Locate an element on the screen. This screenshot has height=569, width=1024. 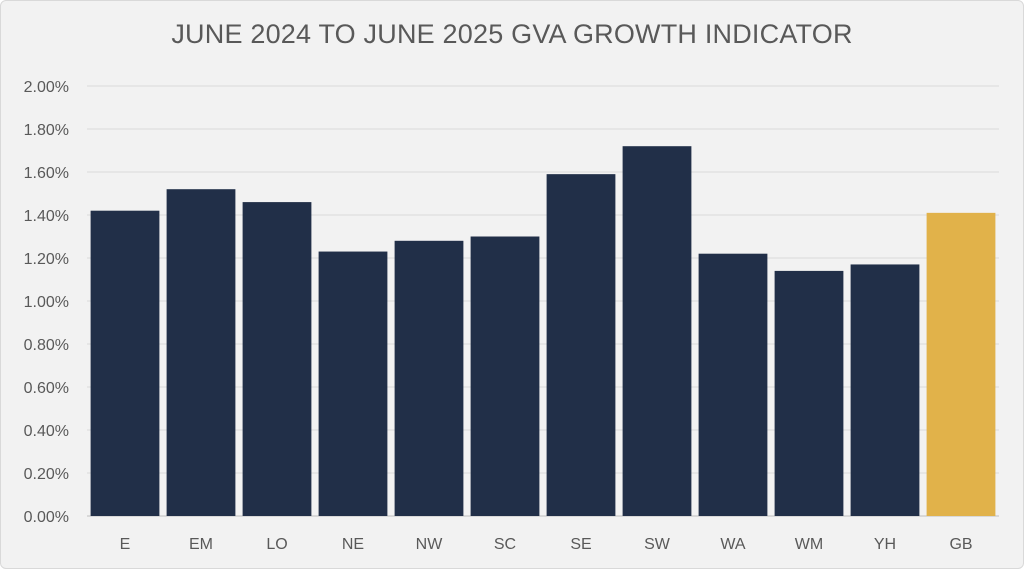
bar-wm is located at coordinates (809, 393).